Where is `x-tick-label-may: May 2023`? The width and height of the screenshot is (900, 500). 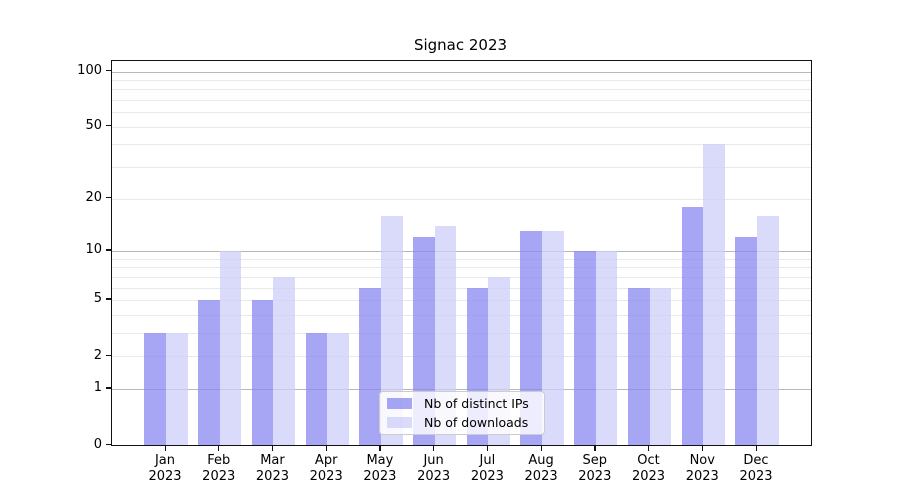 x-tick-label-may: May 2023 is located at coordinates (380, 469).